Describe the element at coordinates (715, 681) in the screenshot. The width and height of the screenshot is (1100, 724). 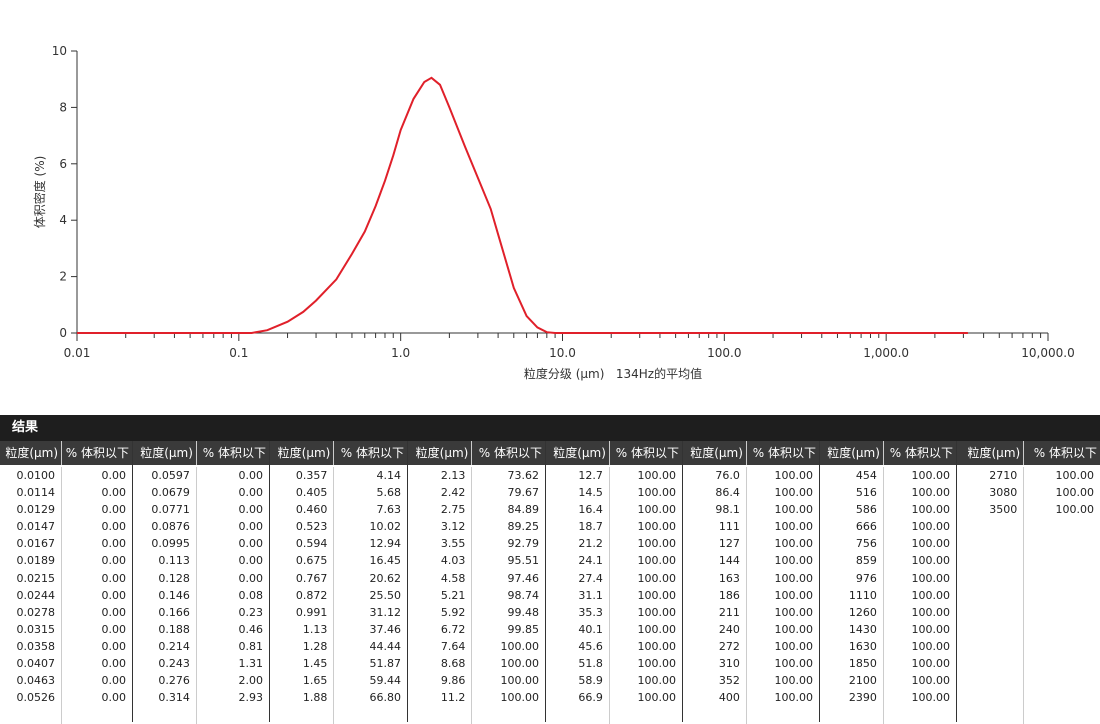
I see `size-cell: 352` at that location.